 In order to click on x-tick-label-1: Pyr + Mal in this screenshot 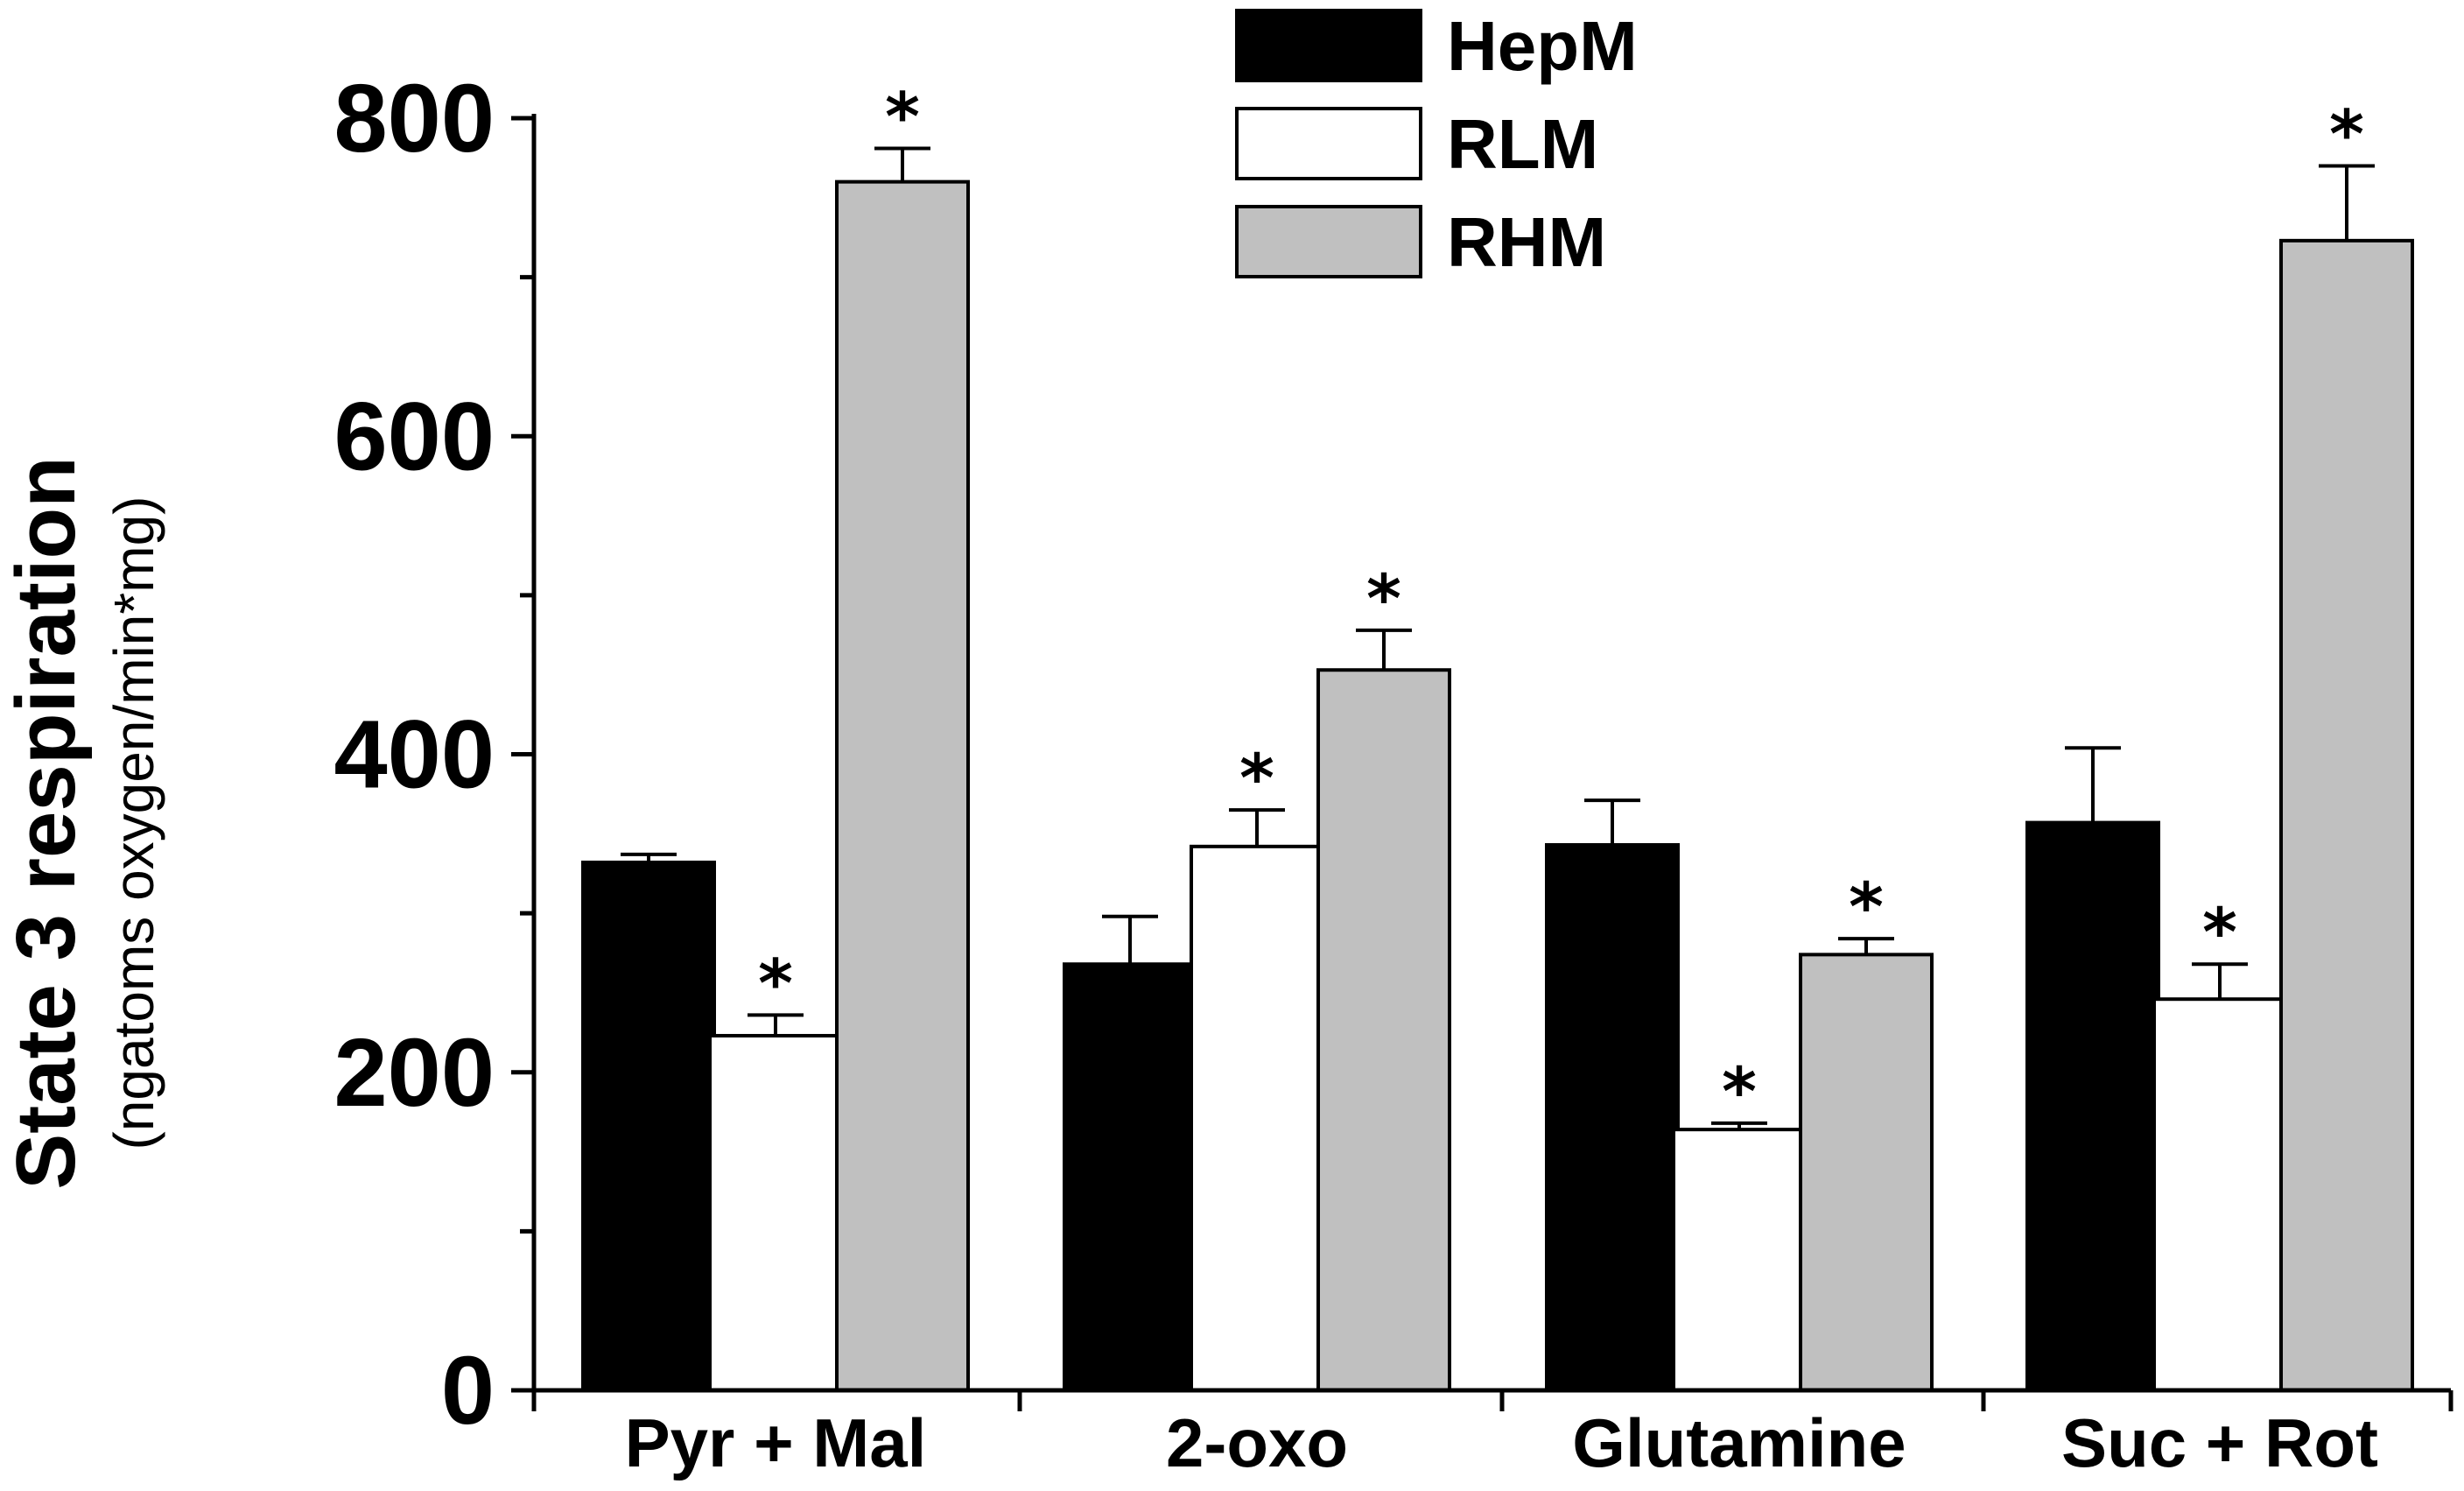, I will do `click(776, 1442)`.